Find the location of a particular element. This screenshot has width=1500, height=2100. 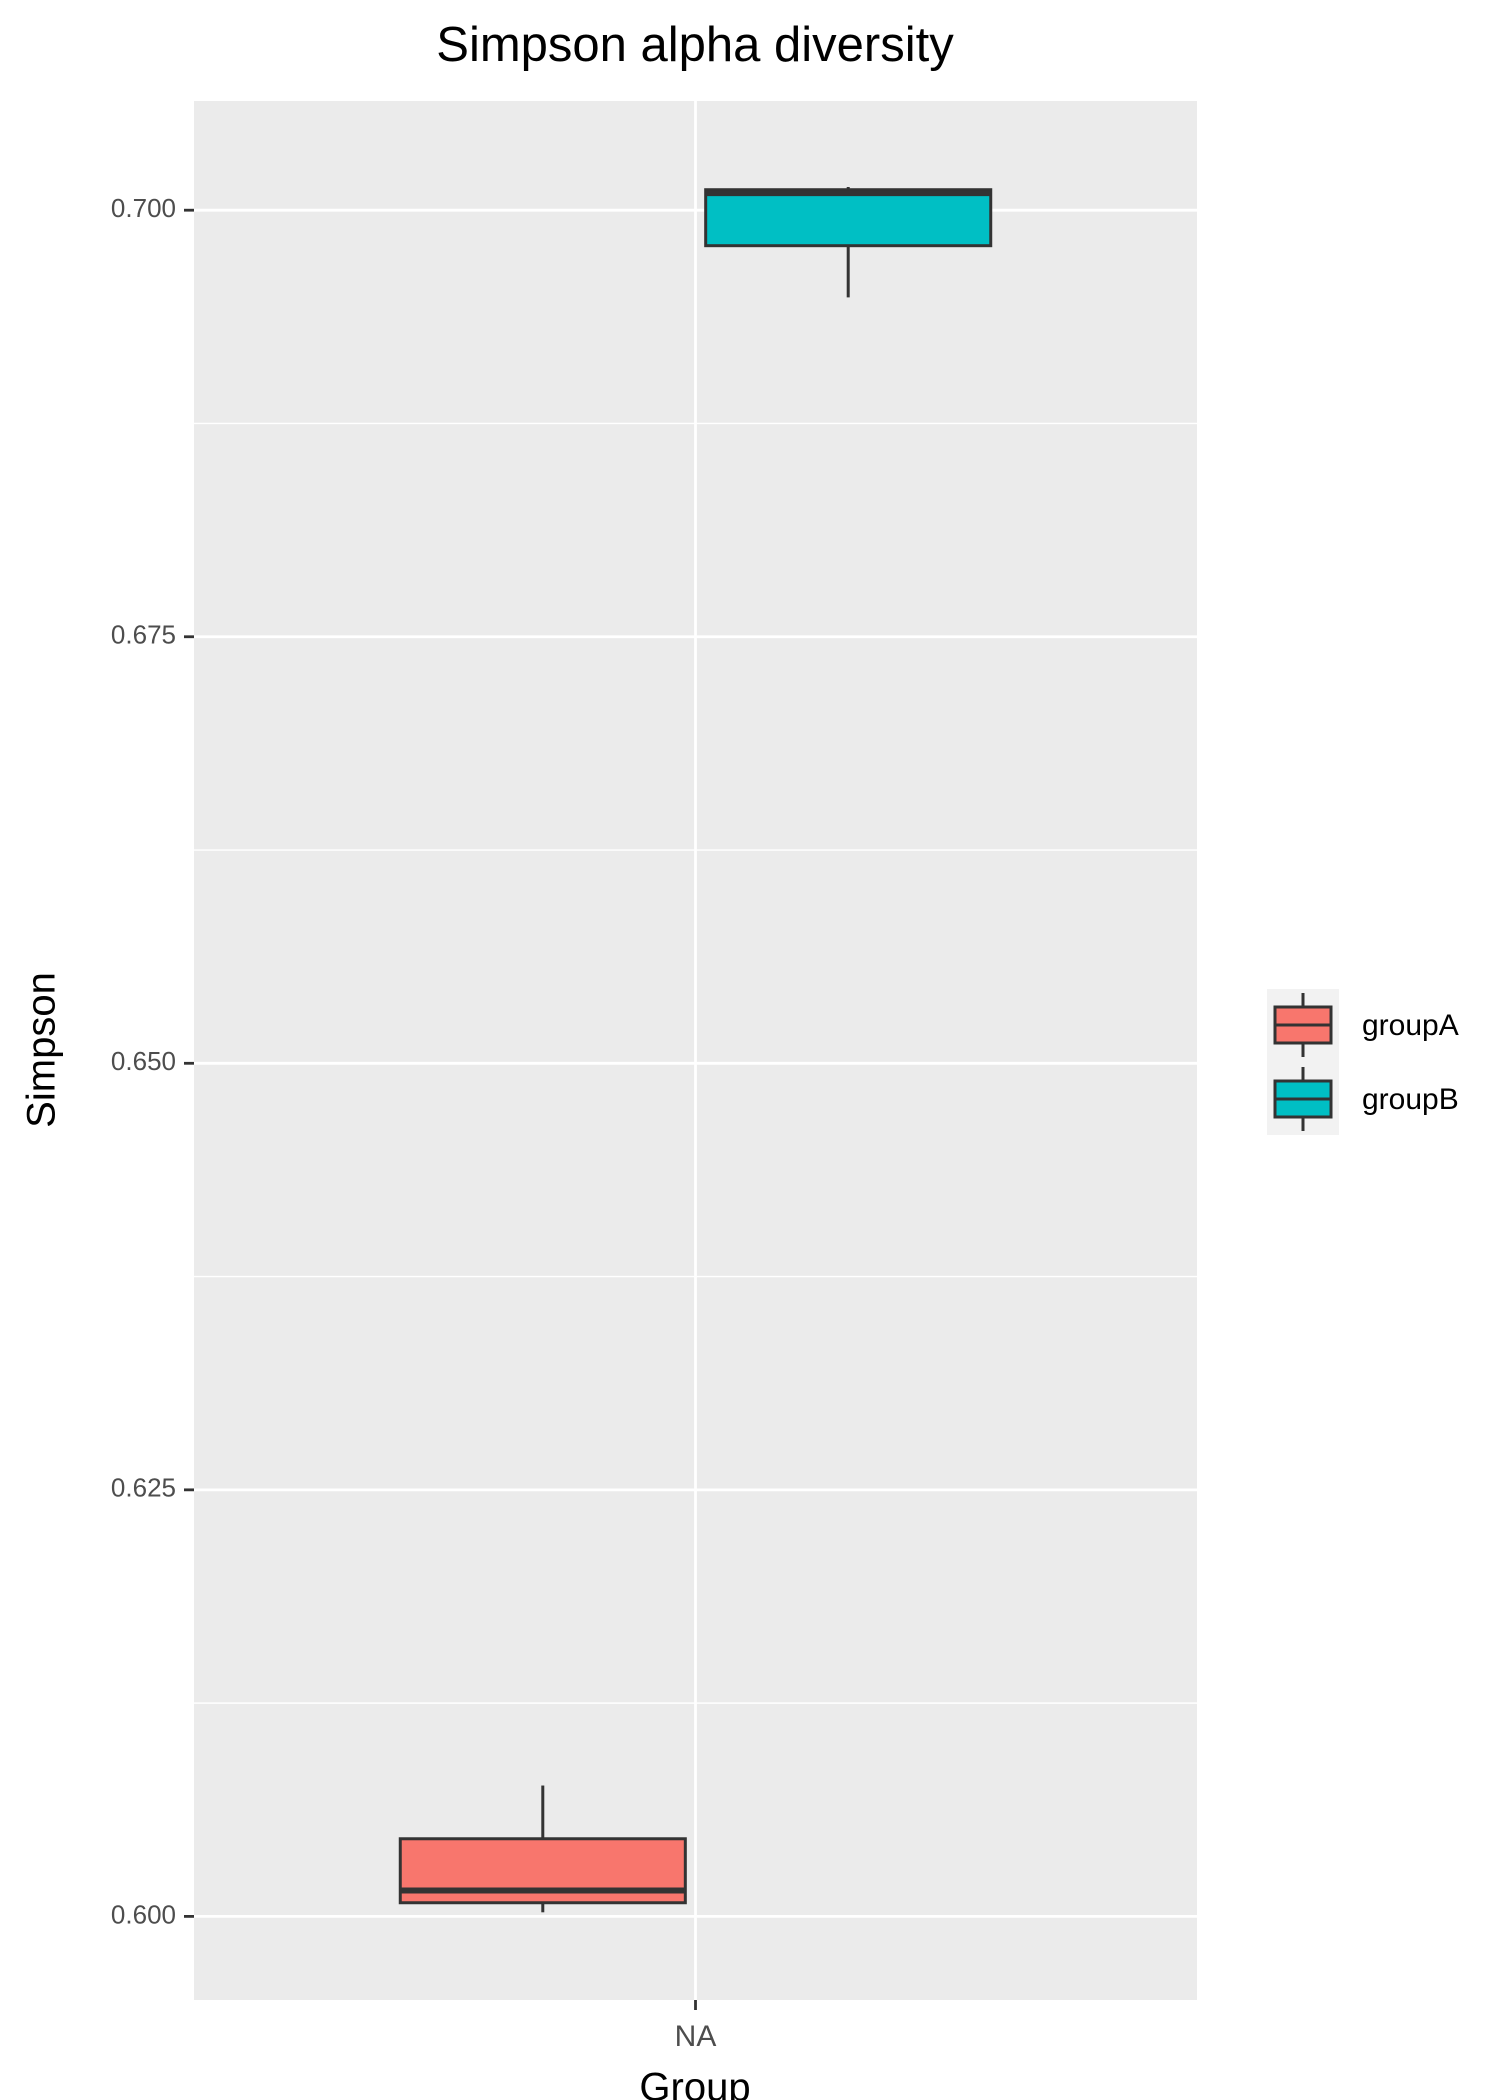

chart-title: Simpson alpha diversity is located at coordinates (695, 45).